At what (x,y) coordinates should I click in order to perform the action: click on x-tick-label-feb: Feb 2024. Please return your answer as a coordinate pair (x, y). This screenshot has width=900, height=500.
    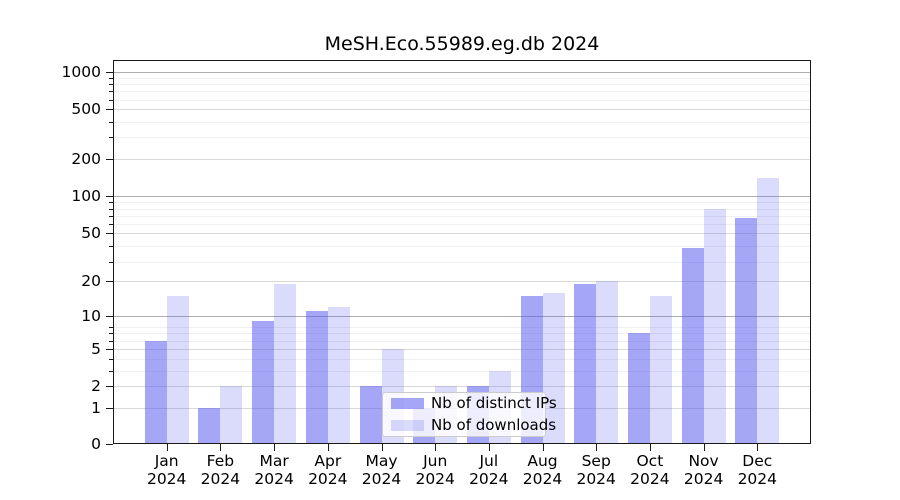
    Looking at the image, I should click on (220, 470).